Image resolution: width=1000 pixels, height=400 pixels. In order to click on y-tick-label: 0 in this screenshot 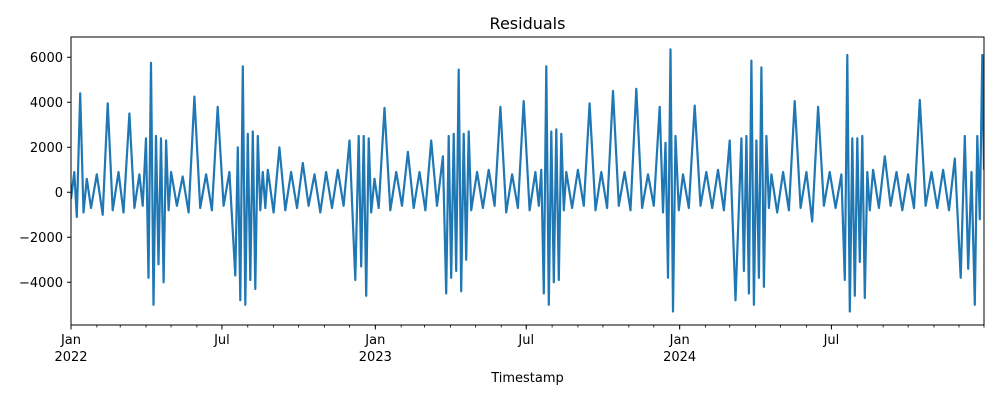, I will do `click(59, 193)`.